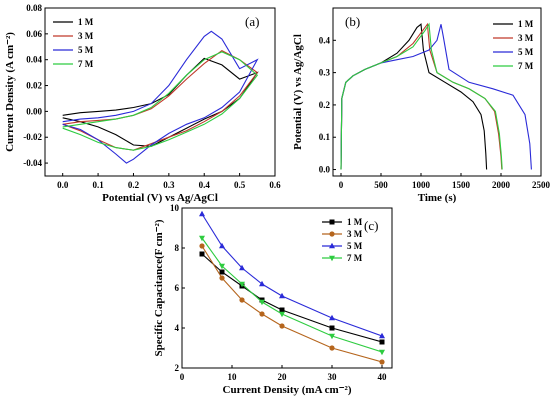 The image size is (550, 409). What do you see at coordinates (10, 92) in the screenshot?
I see `y-axis-label: Current Density (A cm⁻²)` at bounding box center [10, 92].